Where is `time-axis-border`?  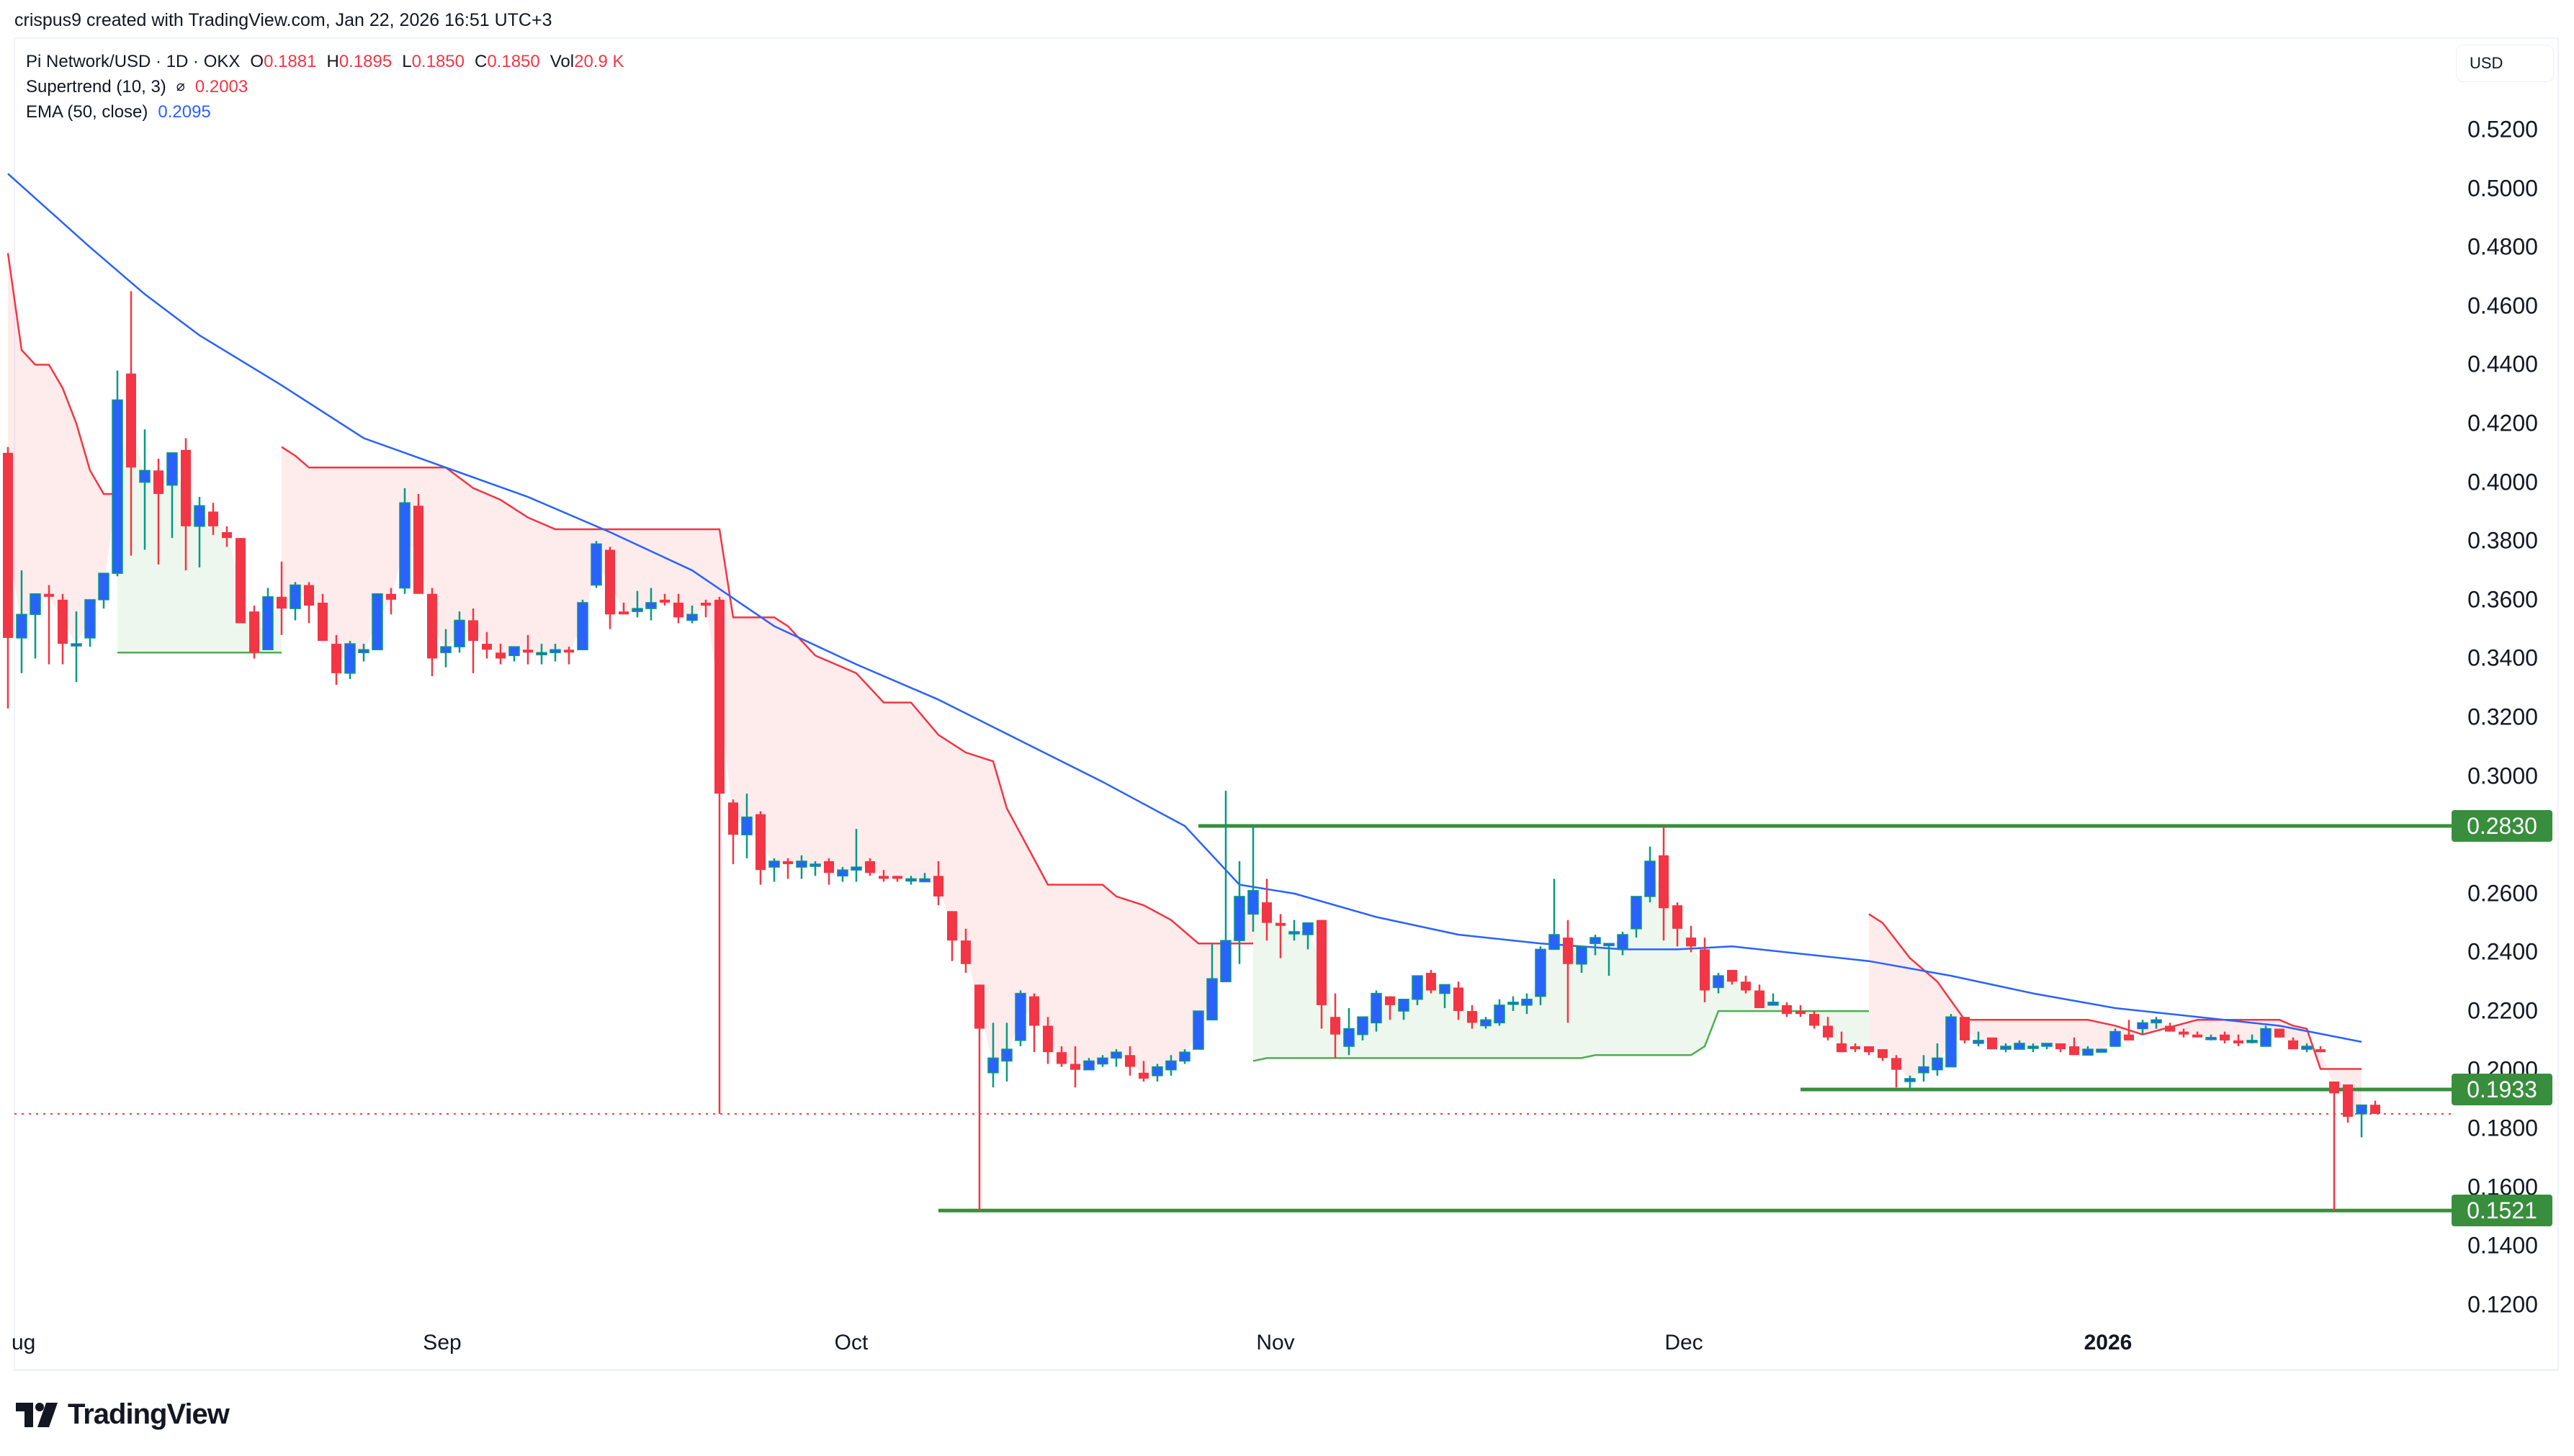 time-axis-border is located at coordinates (1286, 1370).